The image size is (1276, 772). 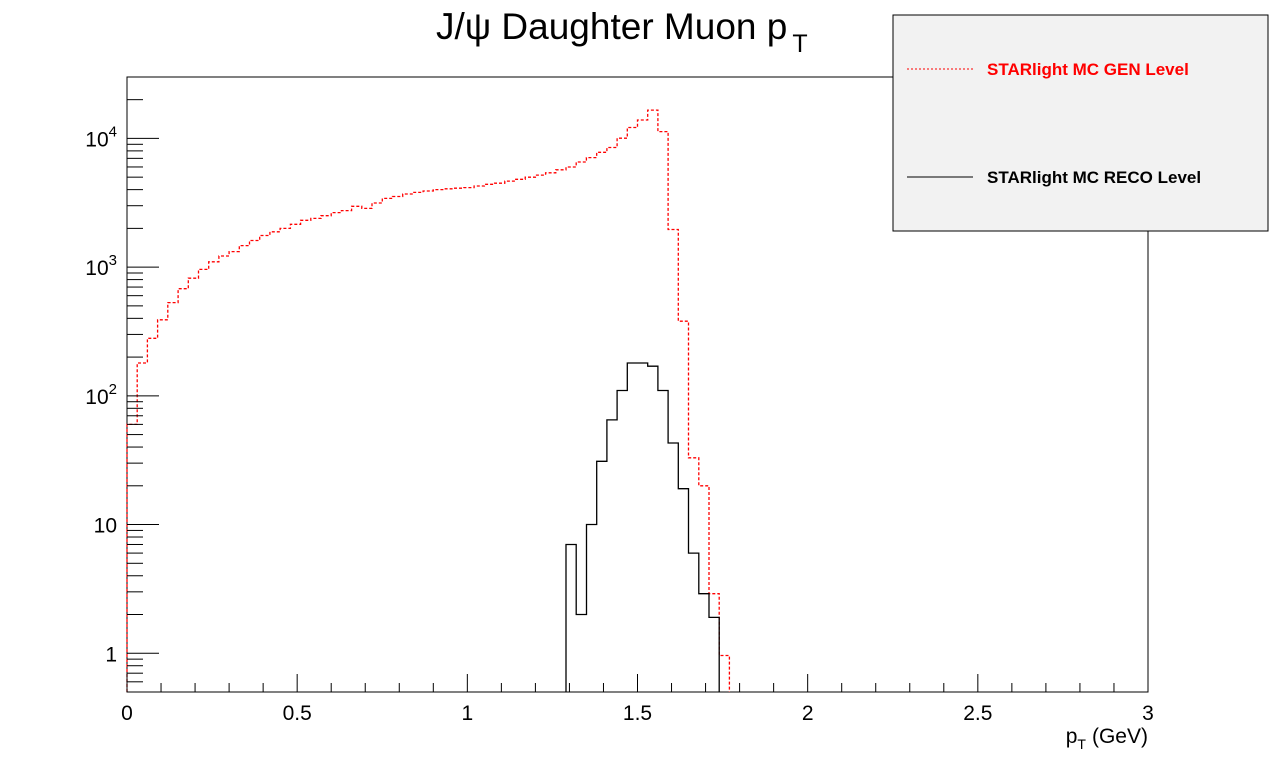 I want to click on x-tick-label: 3, so click(x=1148, y=713).